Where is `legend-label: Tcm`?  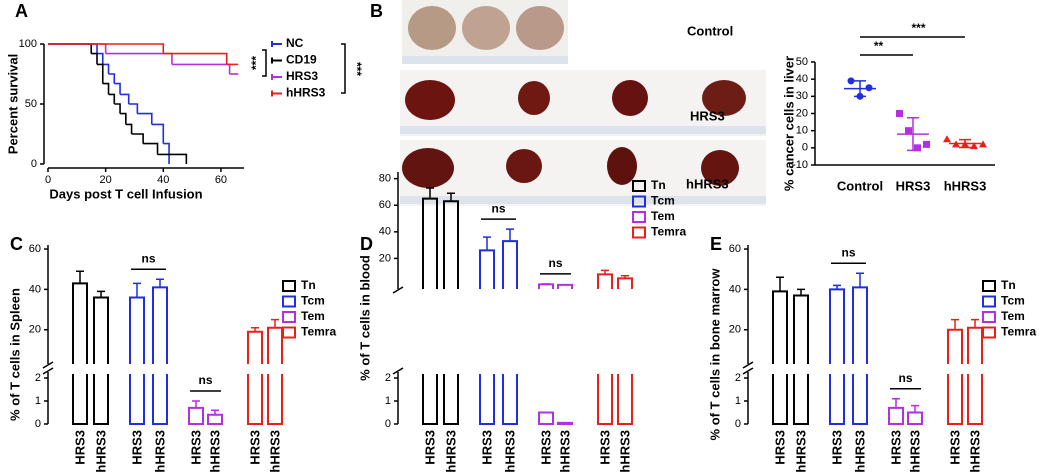 legend-label: Tcm is located at coordinates (313, 301).